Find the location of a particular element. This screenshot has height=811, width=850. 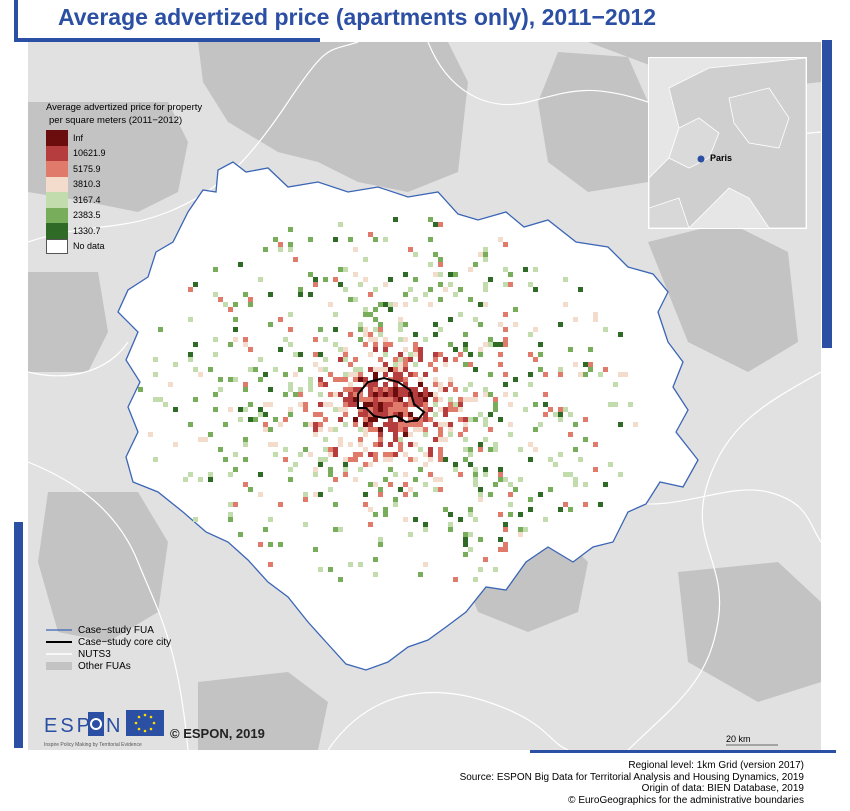

legend-class-row: 3167.4 is located at coordinates (124, 200).